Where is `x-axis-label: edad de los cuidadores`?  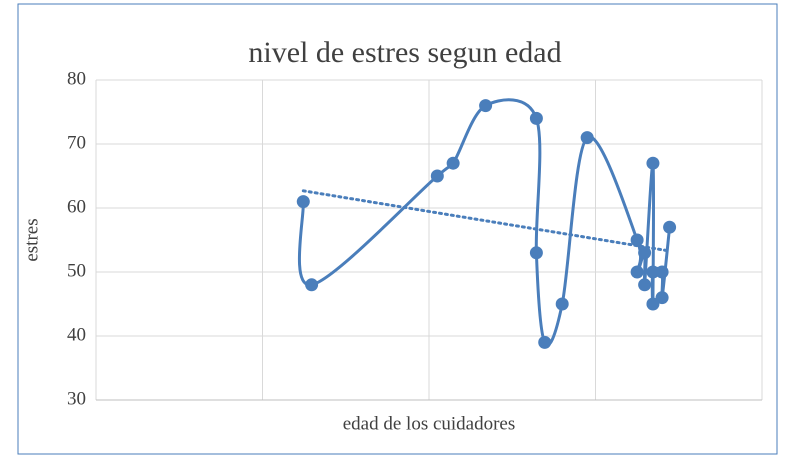
x-axis-label: edad de los cuidadores is located at coordinates (429, 423).